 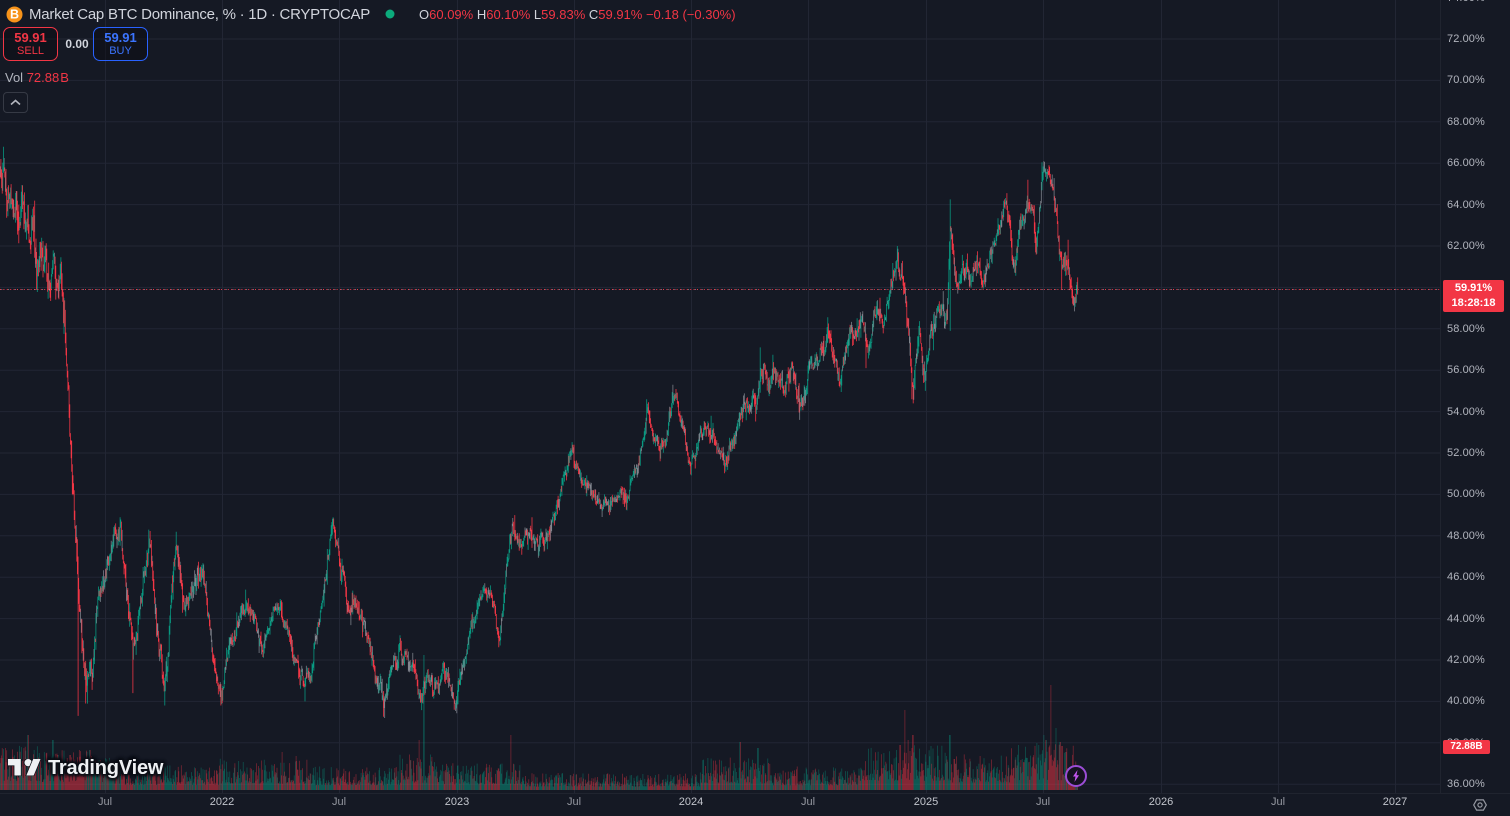 I want to click on svg-text: B, so click(x=14, y=14).